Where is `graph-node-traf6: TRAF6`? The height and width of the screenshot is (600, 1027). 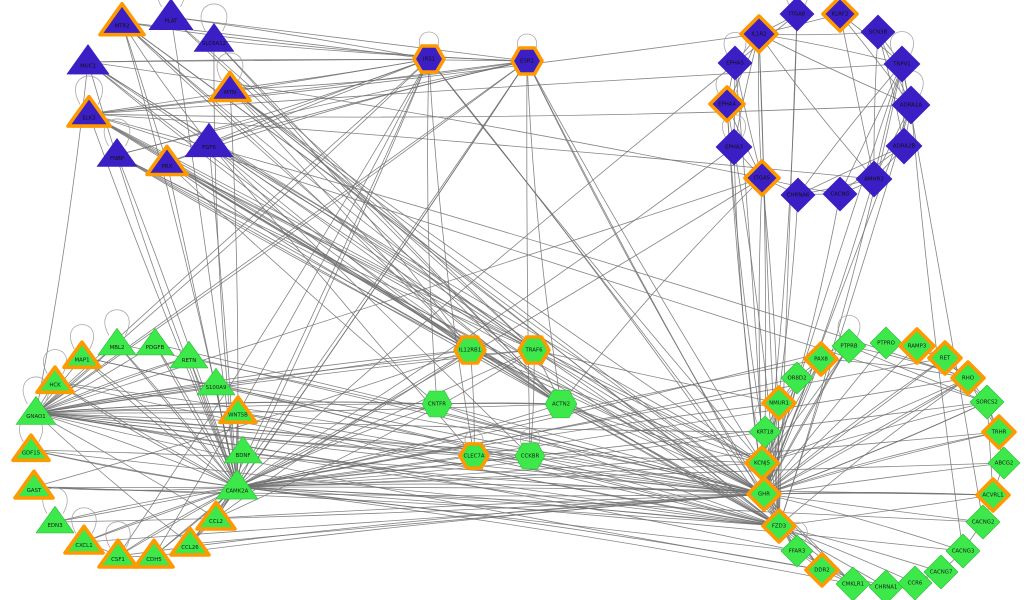 graph-node-traf6: TRAF6 is located at coordinates (534, 350).